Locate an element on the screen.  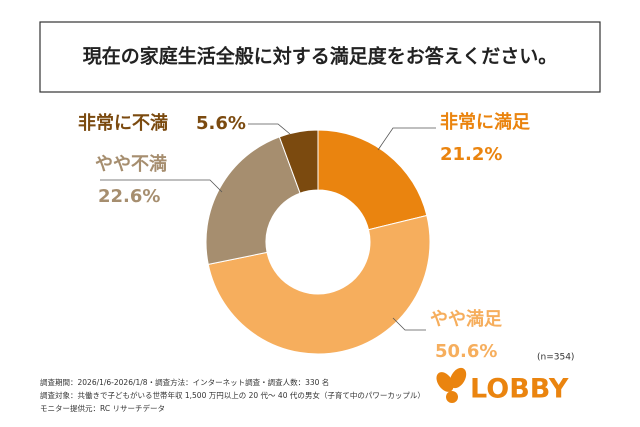
category-label: やや不満 is located at coordinates (131, 164).